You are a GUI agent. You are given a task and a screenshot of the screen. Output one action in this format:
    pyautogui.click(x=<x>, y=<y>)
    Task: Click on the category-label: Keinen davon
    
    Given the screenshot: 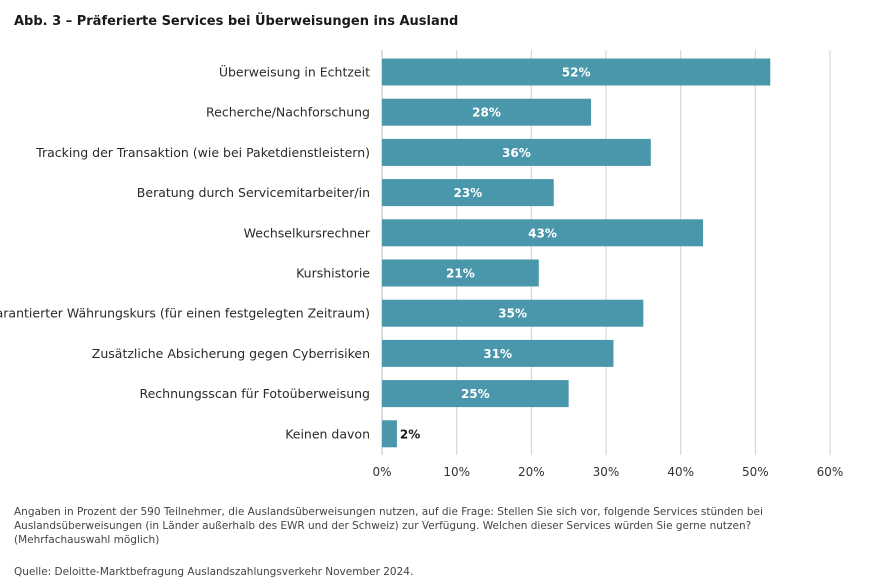 What is the action you would take?
    pyautogui.click(x=327, y=433)
    